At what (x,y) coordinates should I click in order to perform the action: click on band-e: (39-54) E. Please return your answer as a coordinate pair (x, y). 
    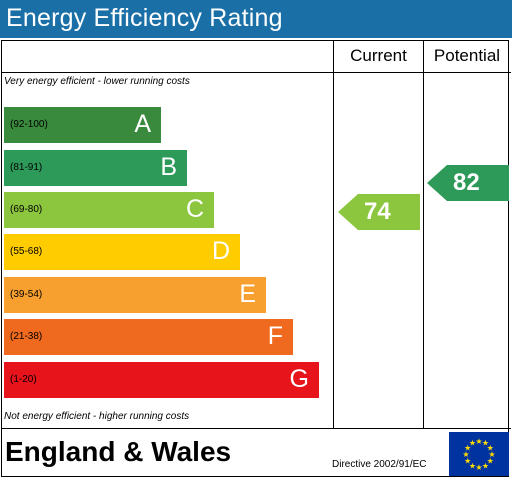
    Looking at the image, I should click on (135, 295).